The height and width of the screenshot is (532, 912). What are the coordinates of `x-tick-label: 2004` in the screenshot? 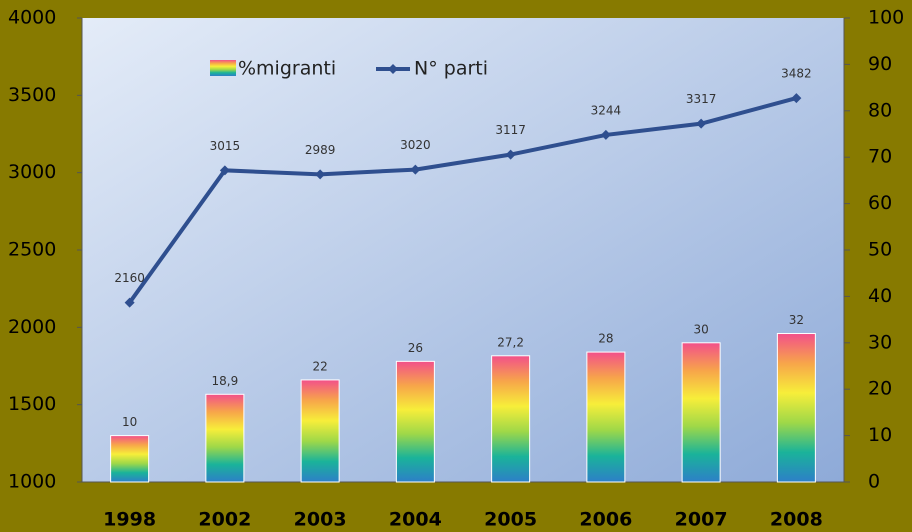 It's located at (415, 520).